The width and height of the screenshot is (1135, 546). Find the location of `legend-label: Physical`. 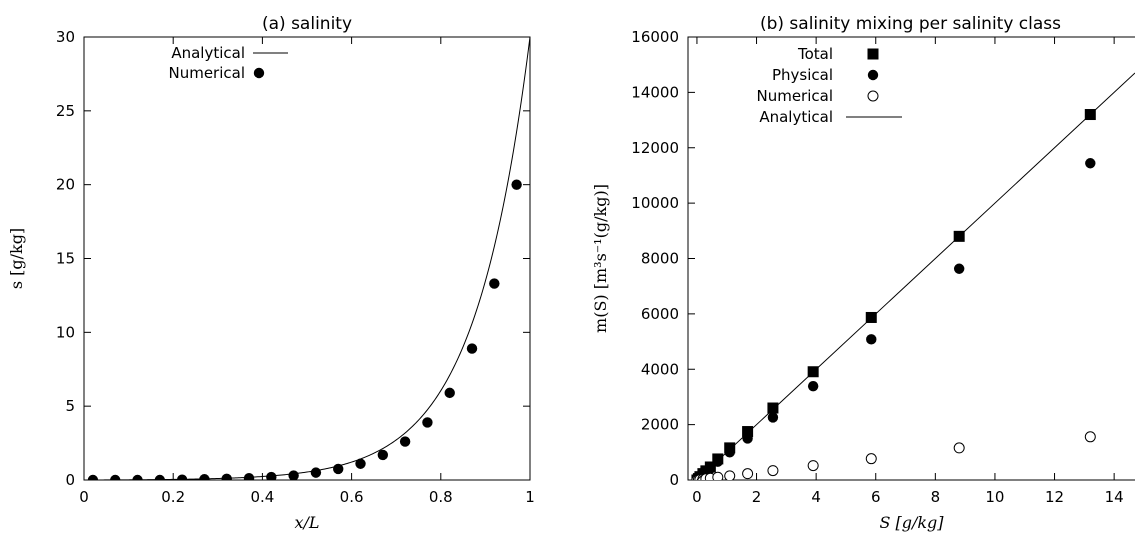

legend-label: Physical is located at coordinates (802, 75).